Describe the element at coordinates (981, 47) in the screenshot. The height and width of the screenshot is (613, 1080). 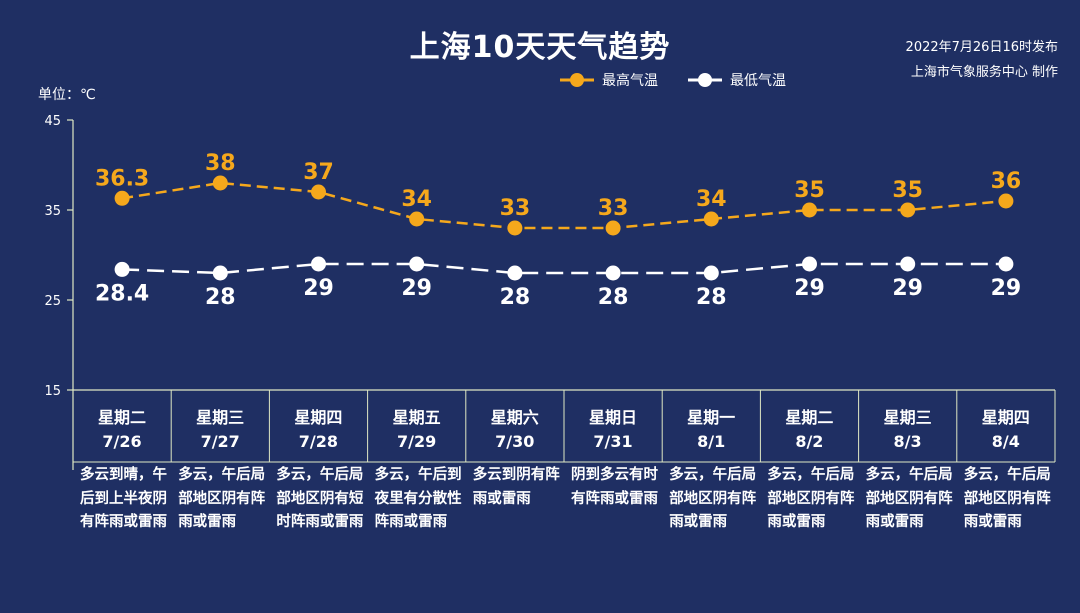
I see `publish-time: 2022年7月26日16时发布` at that location.